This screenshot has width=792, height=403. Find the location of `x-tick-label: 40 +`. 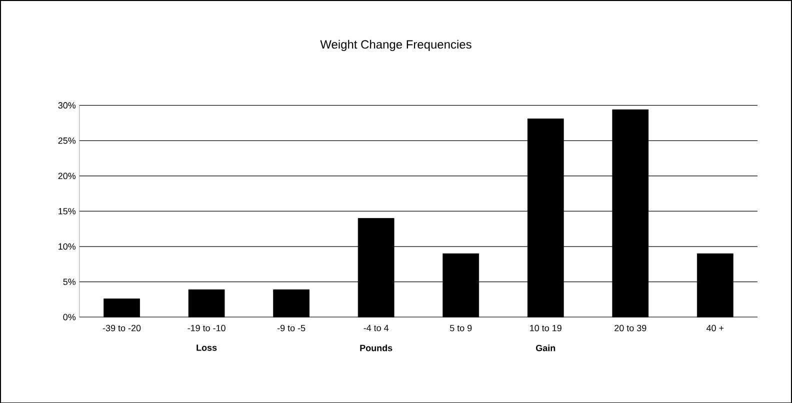

x-tick-label: 40 + is located at coordinates (715, 328).